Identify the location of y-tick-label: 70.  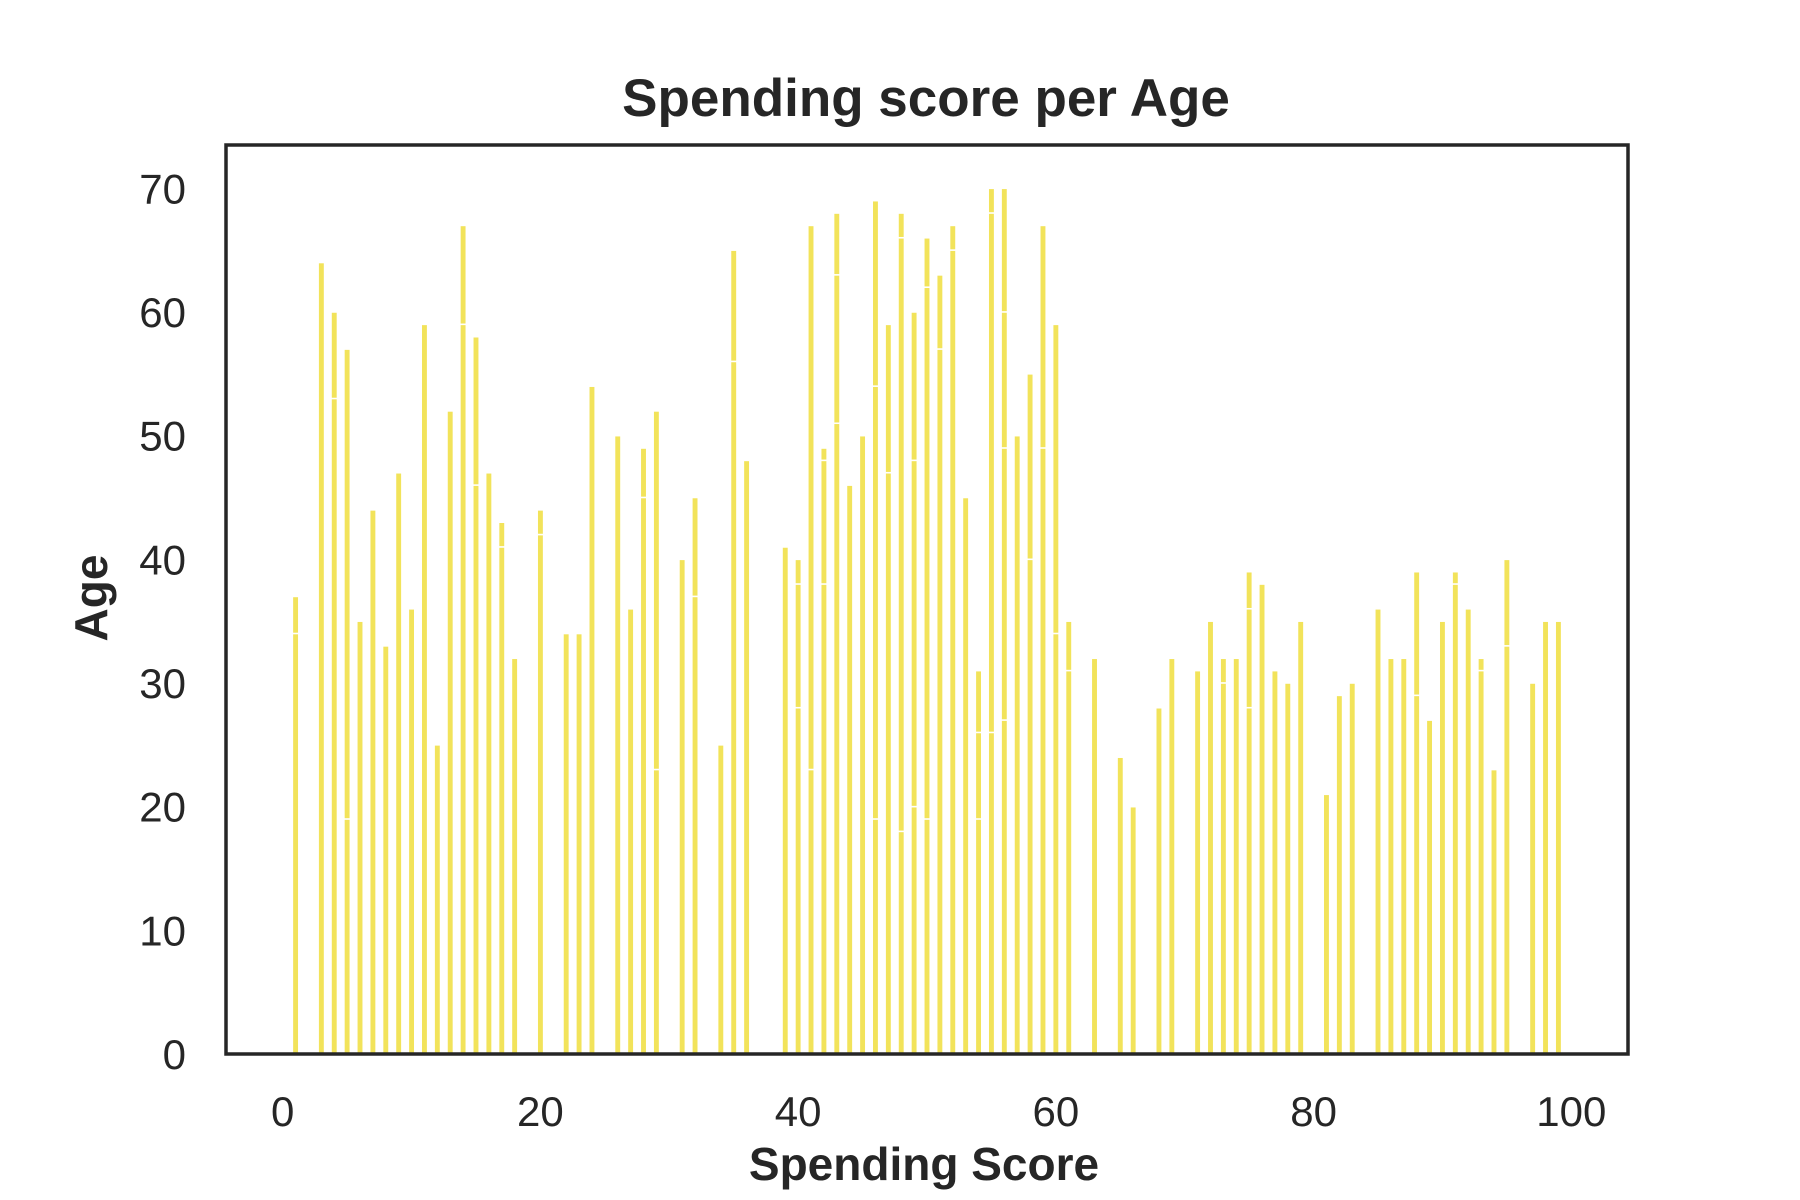
(162, 188).